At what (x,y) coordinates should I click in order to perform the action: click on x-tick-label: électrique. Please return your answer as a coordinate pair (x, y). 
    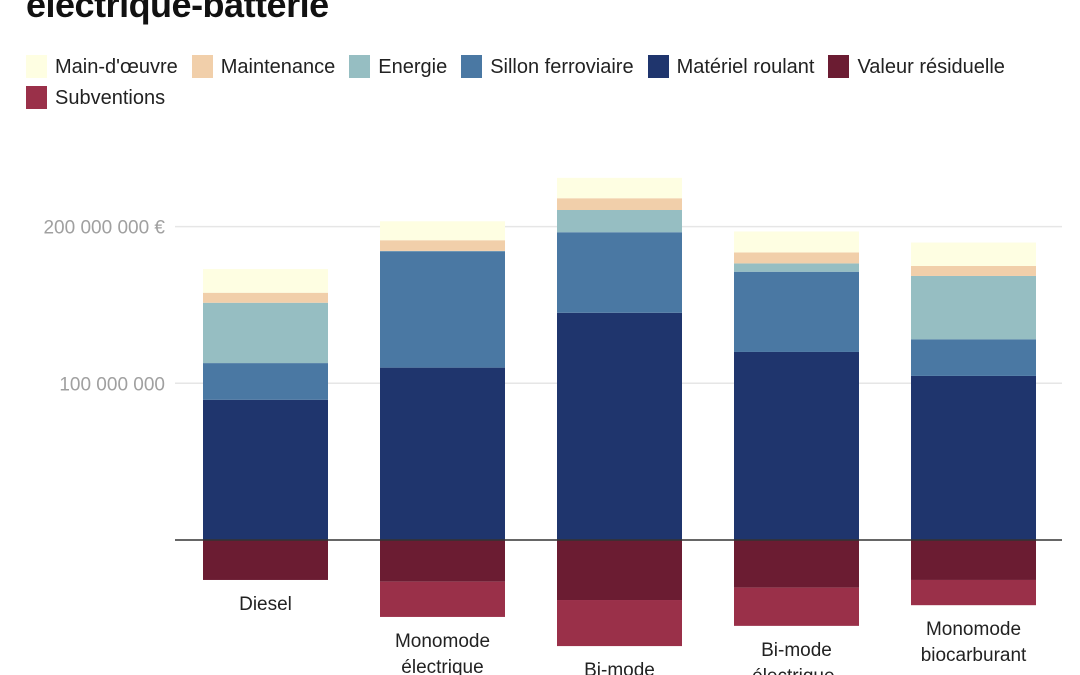
    Looking at the image, I should click on (442, 666).